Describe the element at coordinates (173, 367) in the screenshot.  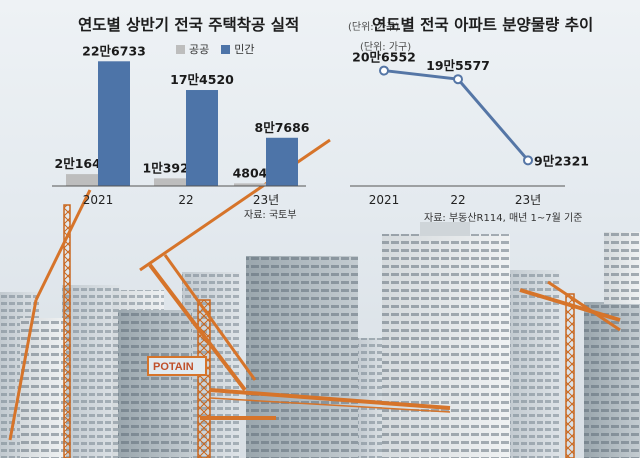
I see `svg-text: POTAIN` at that location.